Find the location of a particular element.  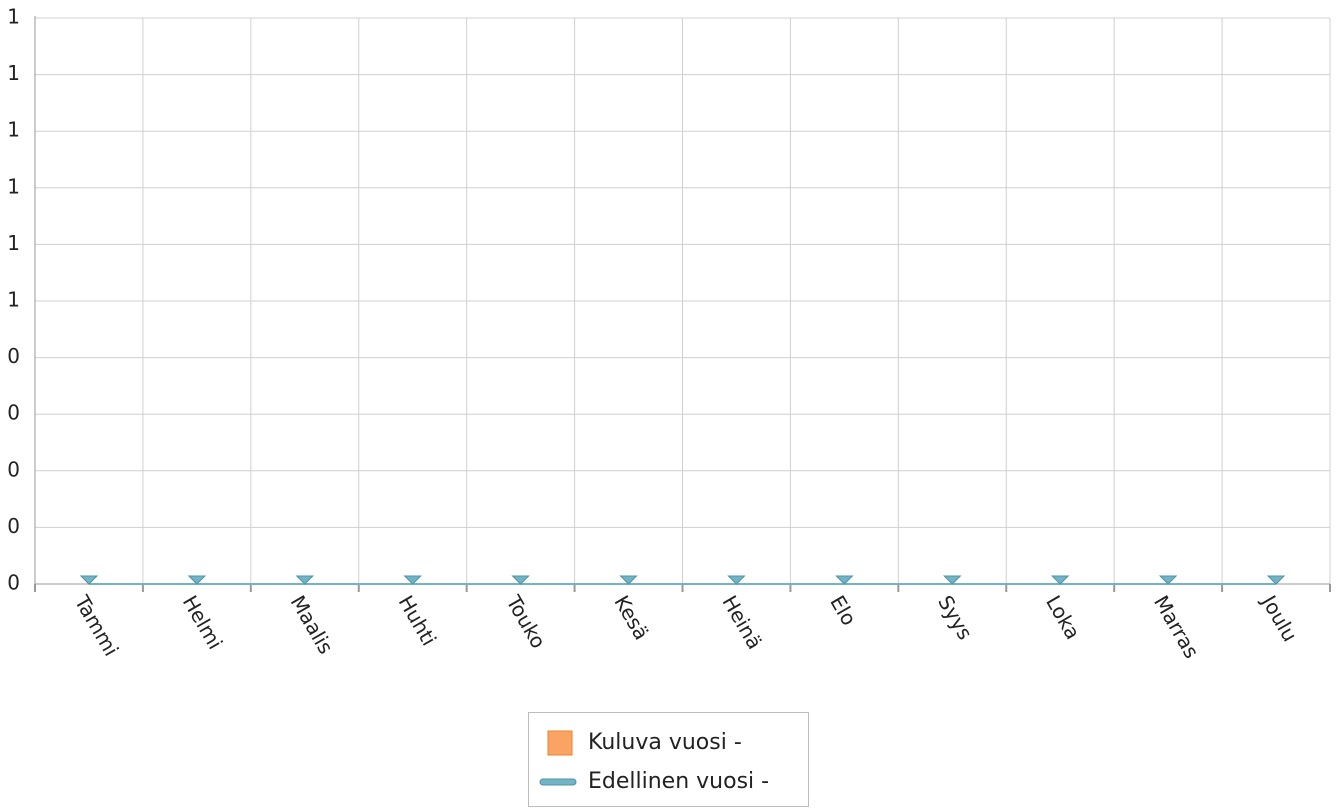

x-tick-label: Joulu is located at coordinates (1279, 618).